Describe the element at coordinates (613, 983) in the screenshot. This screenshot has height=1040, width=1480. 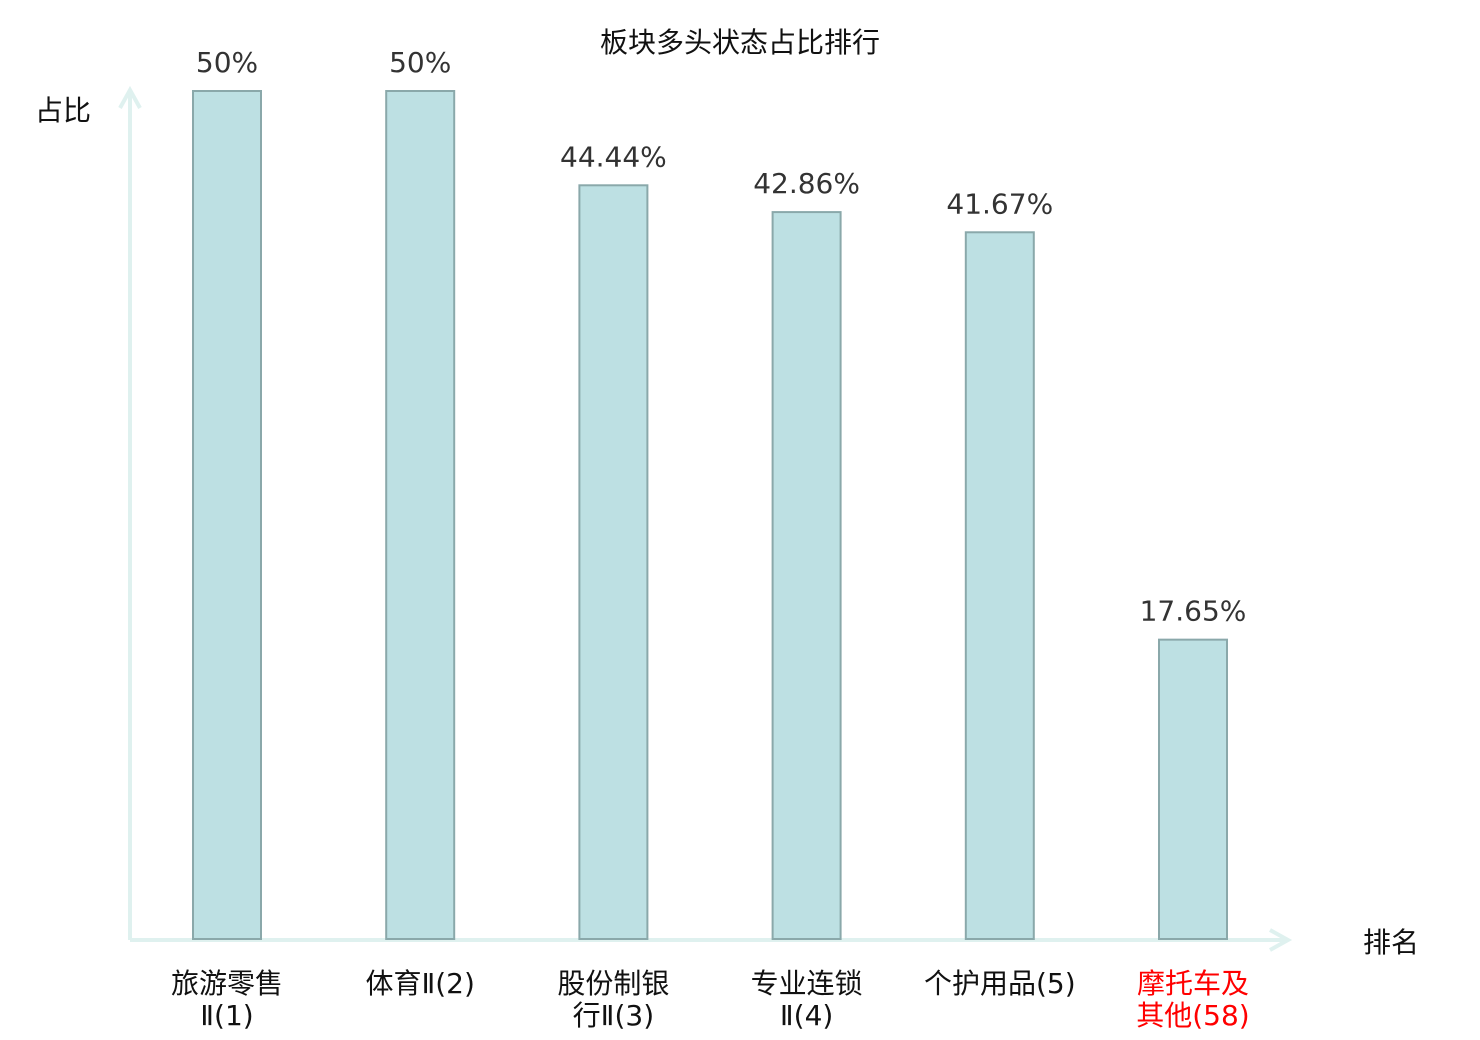
I see `x-tick-label: 股份制银` at that location.